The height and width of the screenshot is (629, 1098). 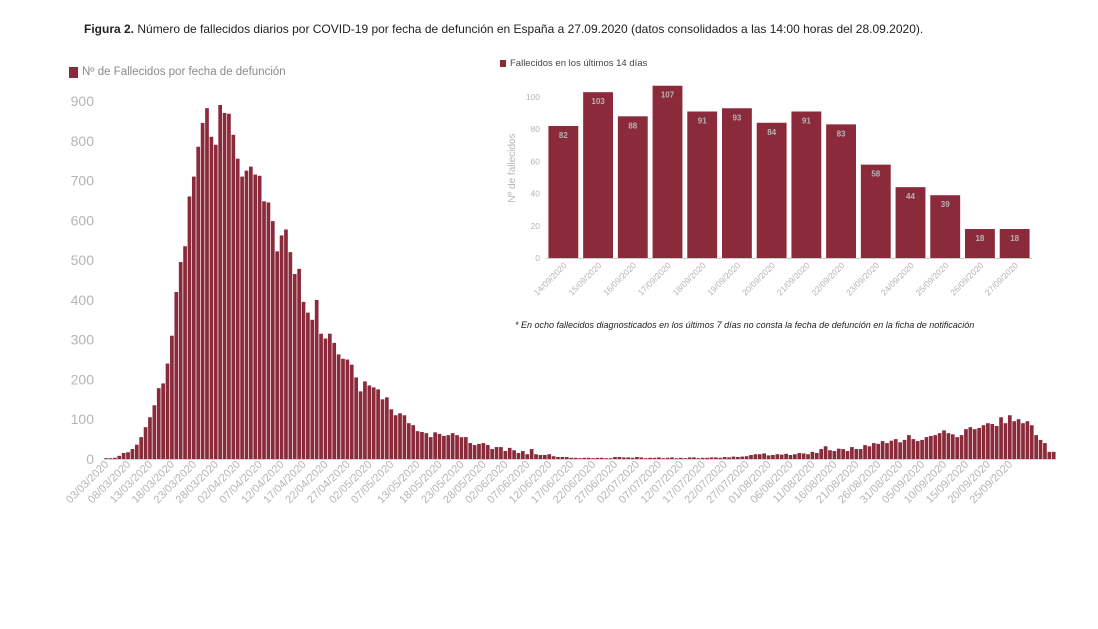 What do you see at coordinates (536, 226) in the screenshot?
I see `inset-y-tick-label: 20` at bounding box center [536, 226].